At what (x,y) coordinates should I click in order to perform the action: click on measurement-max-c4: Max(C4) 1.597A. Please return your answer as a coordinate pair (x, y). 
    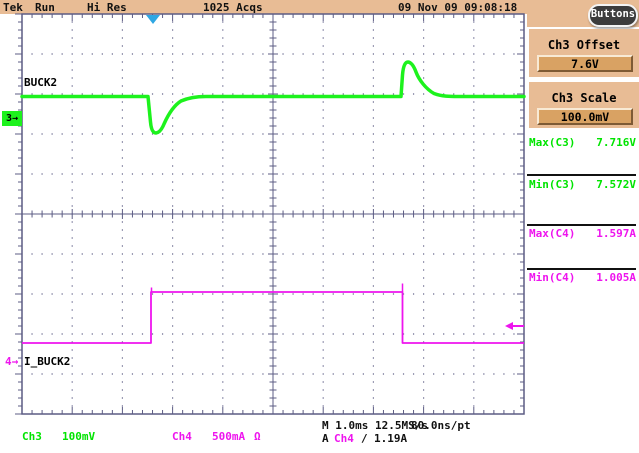
    Looking at the image, I should click on (582, 233).